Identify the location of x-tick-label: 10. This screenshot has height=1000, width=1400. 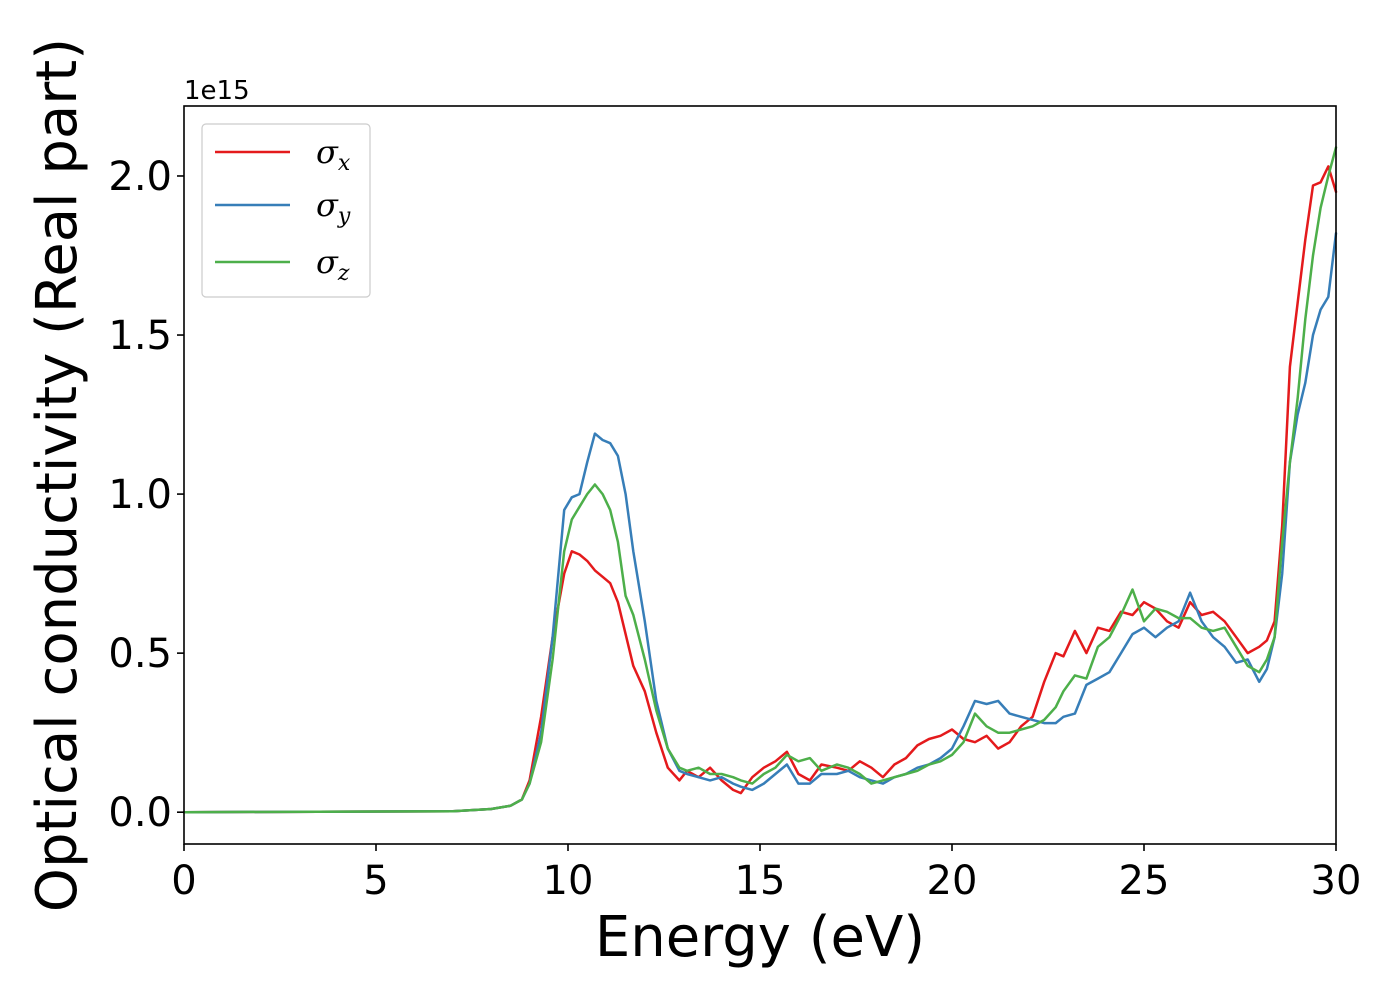
(568, 881).